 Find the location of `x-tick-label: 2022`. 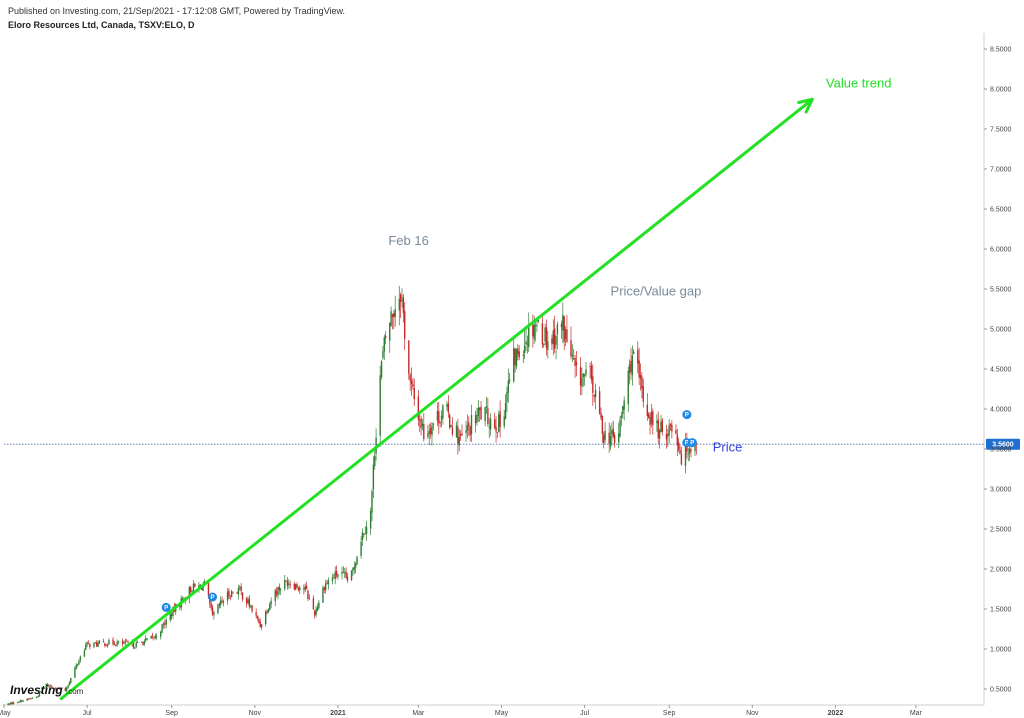

x-tick-label: 2022 is located at coordinates (836, 713).